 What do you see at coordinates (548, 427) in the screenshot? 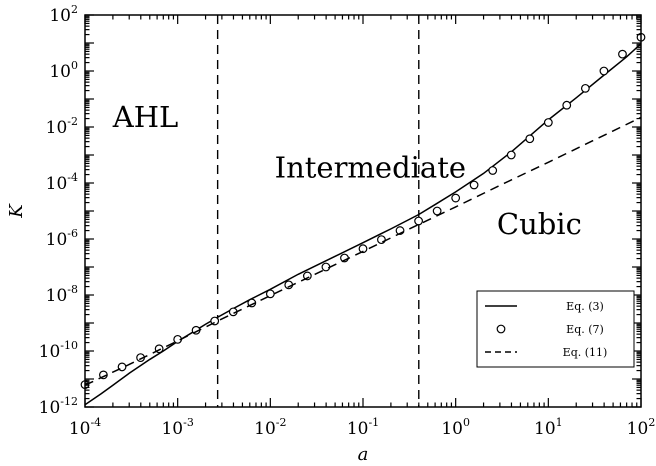
I see `x-tick-label: 10¹` at bounding box center [548, 427].